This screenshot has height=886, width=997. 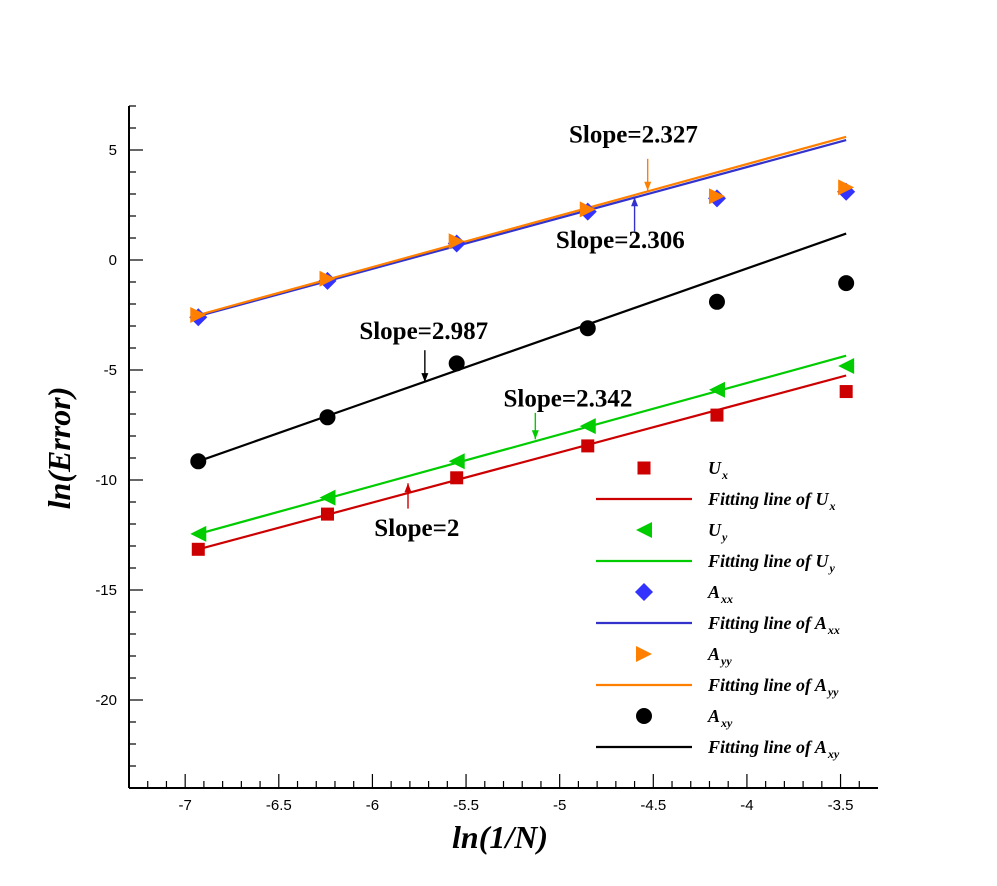 I want to click on legend-fit-label: Fitting line of Axx, so click(x=773, y=625).